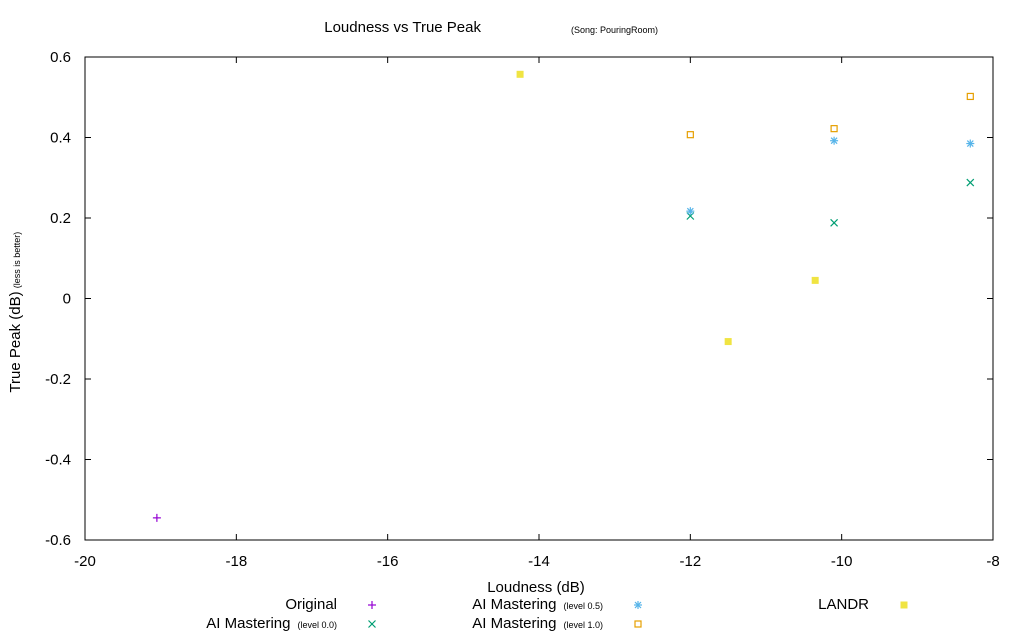  What do you see at coordinates (992, 561) in the screenshot?
I see `x-tick-label: -8` at bounding box center [992, 561].